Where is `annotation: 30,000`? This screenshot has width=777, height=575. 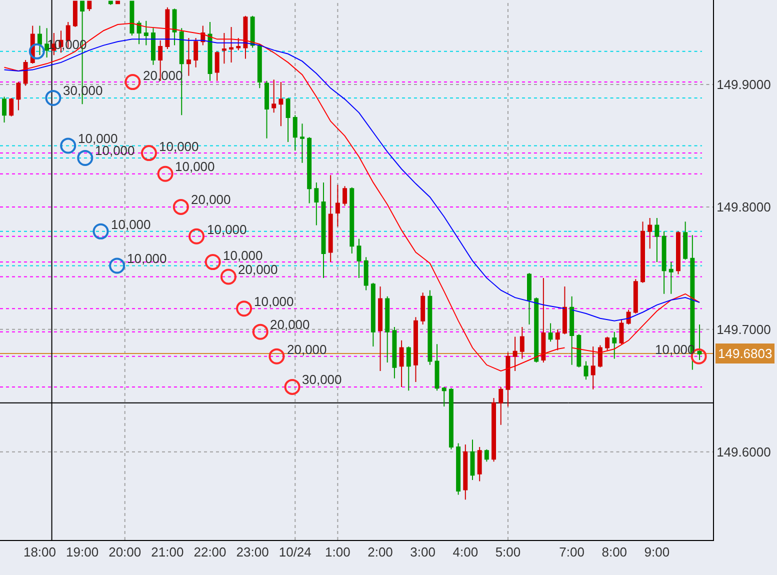
annotation: 30,000 is located at coordinates (322, 379).